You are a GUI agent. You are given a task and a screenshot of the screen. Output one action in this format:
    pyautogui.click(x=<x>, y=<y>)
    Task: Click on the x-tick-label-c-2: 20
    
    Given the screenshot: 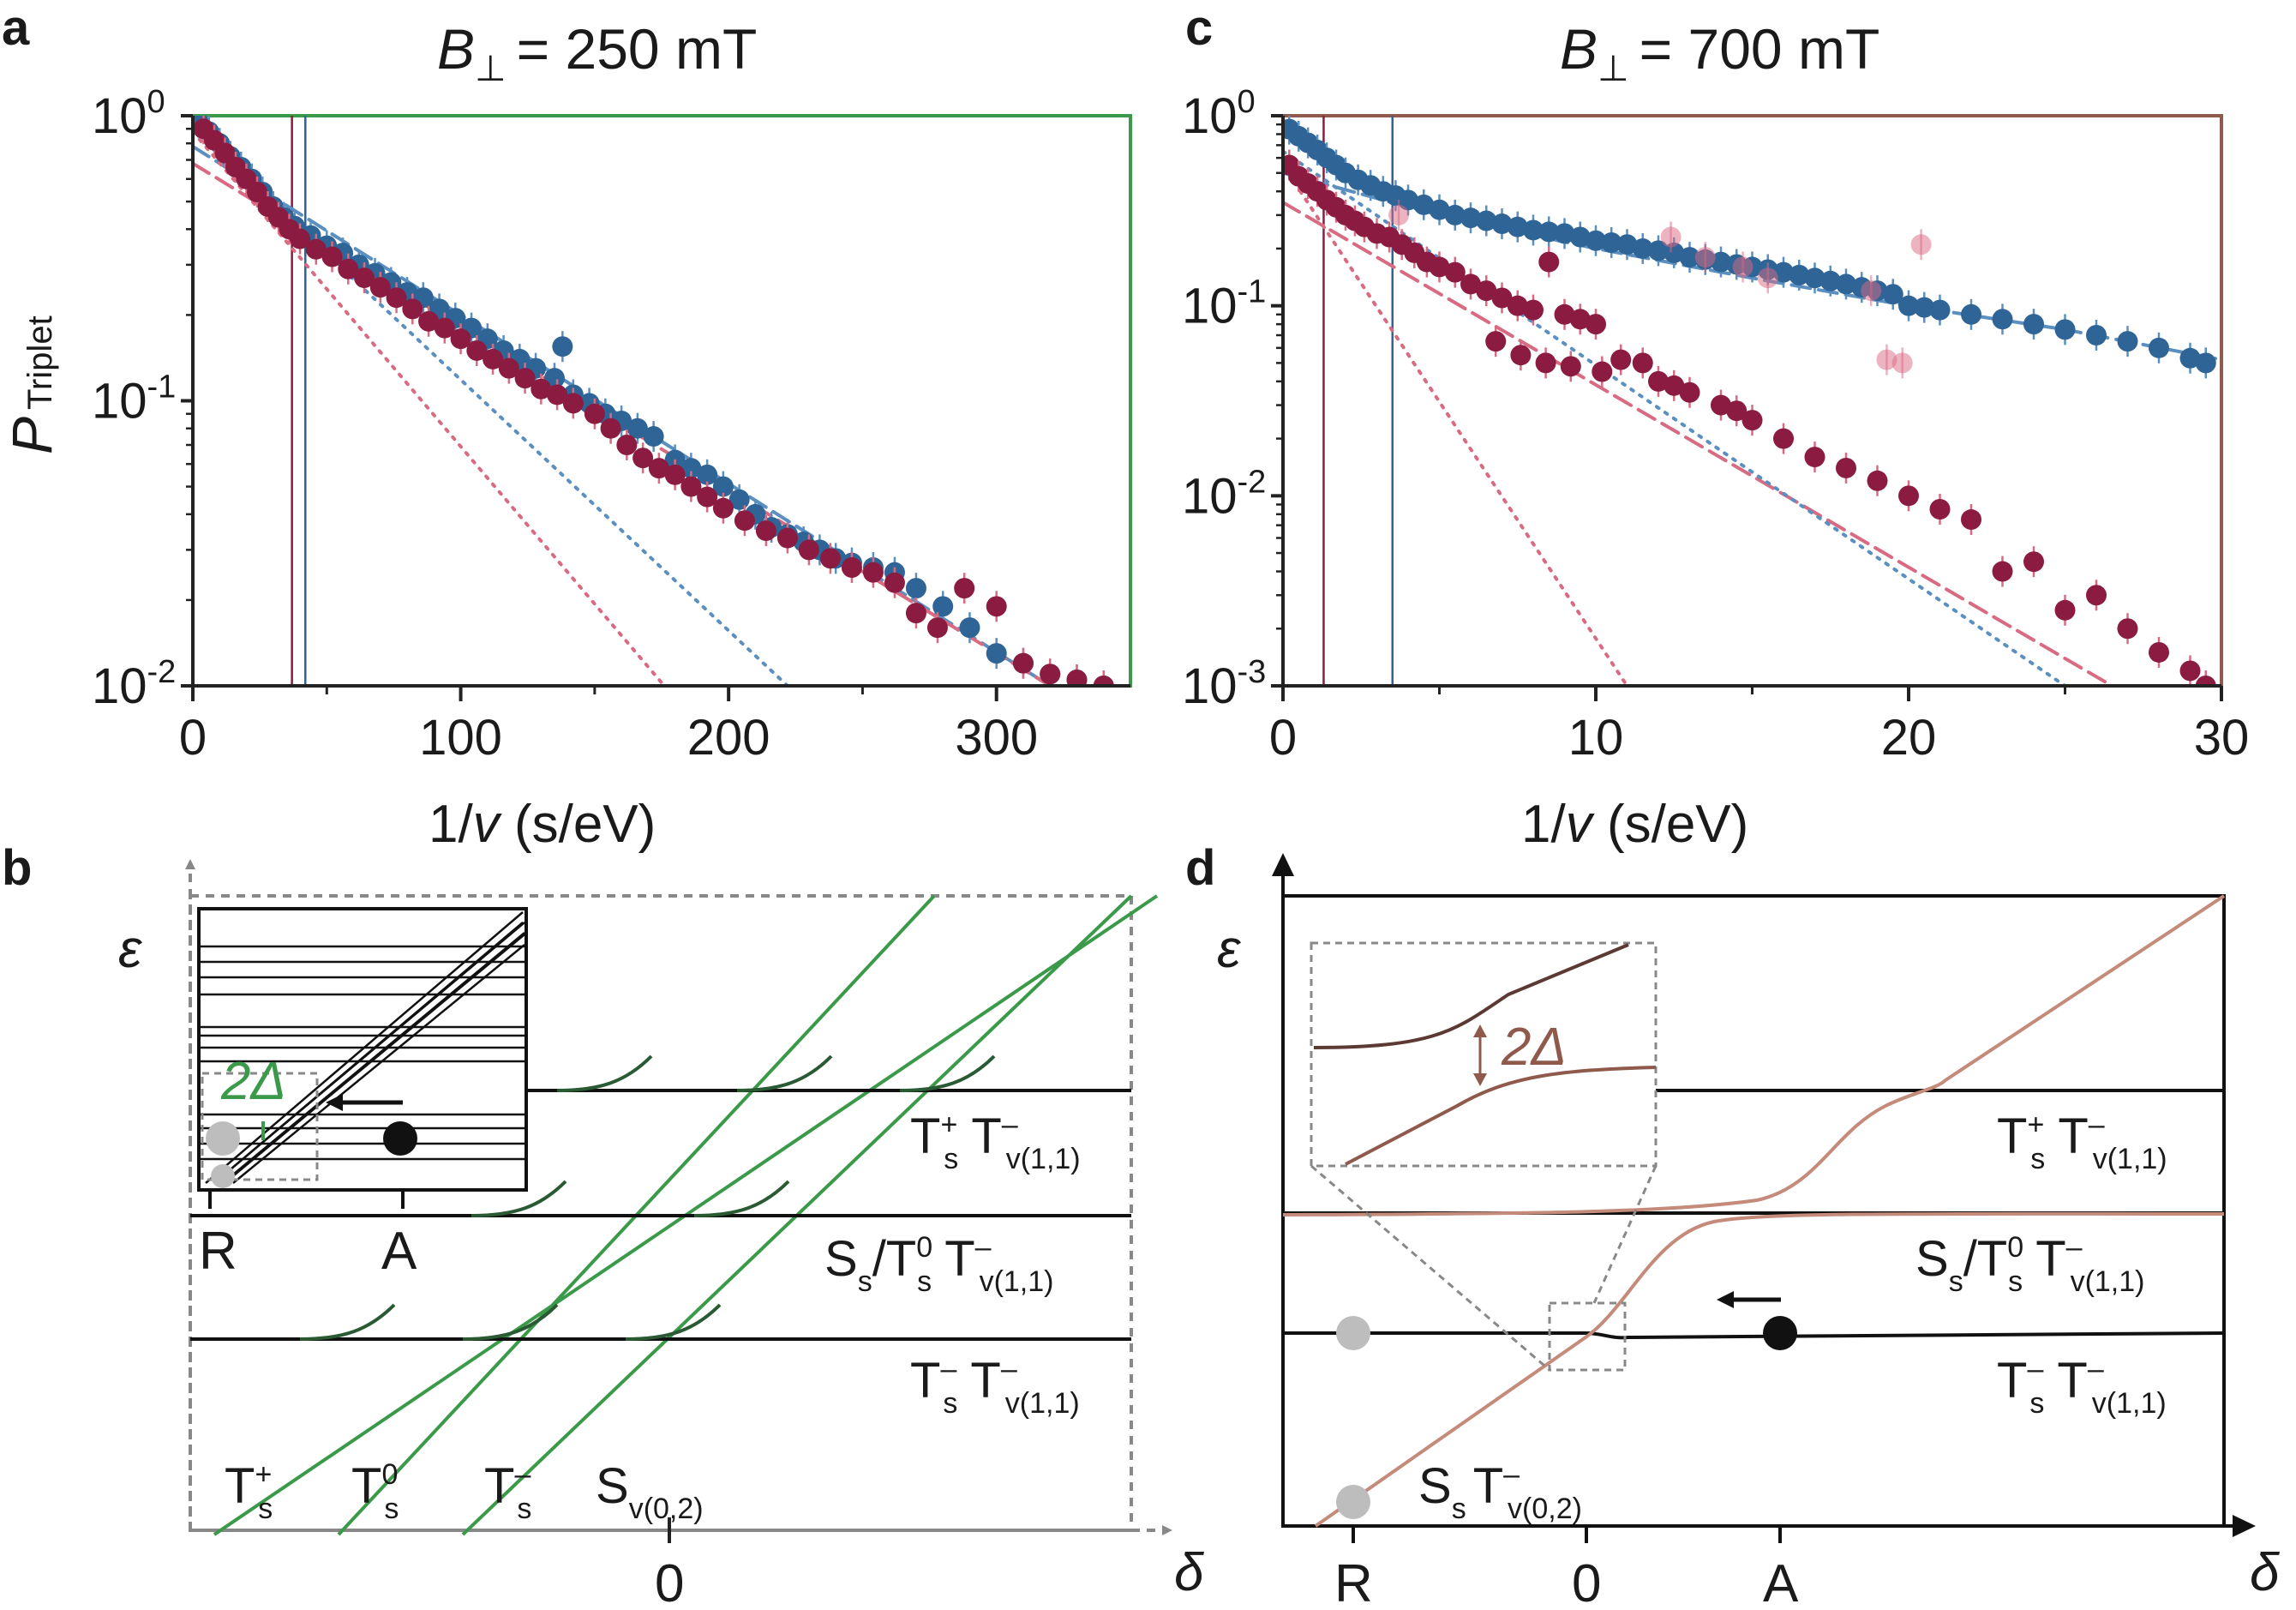 What is the action you would take?
    pyautogui.click(x=1909, y=738)
    